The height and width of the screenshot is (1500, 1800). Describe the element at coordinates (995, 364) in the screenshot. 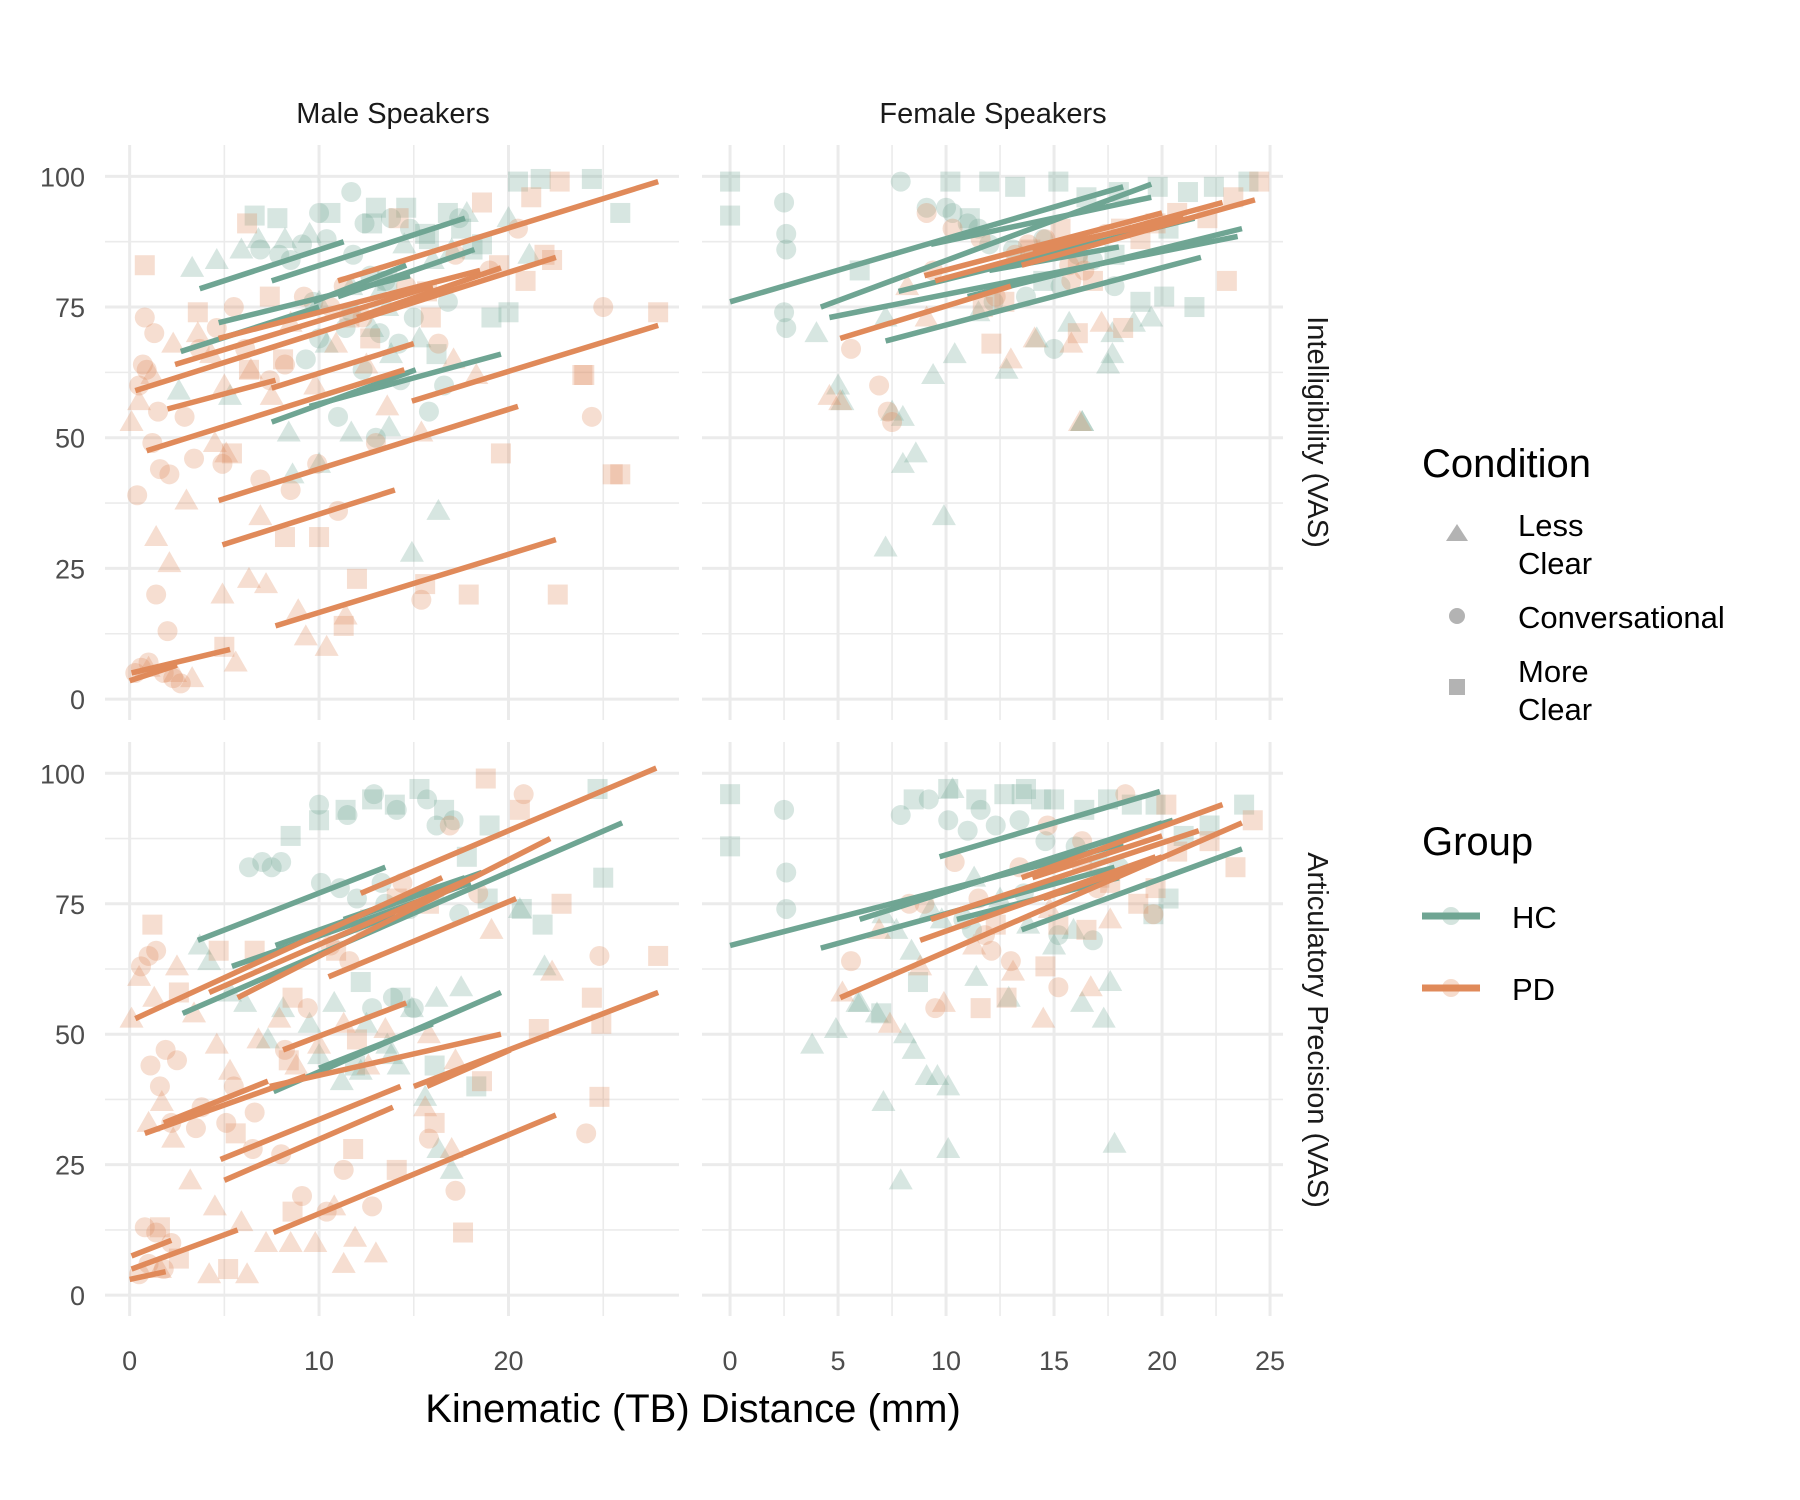

I see `panel-marks-r0-c1` at that location.